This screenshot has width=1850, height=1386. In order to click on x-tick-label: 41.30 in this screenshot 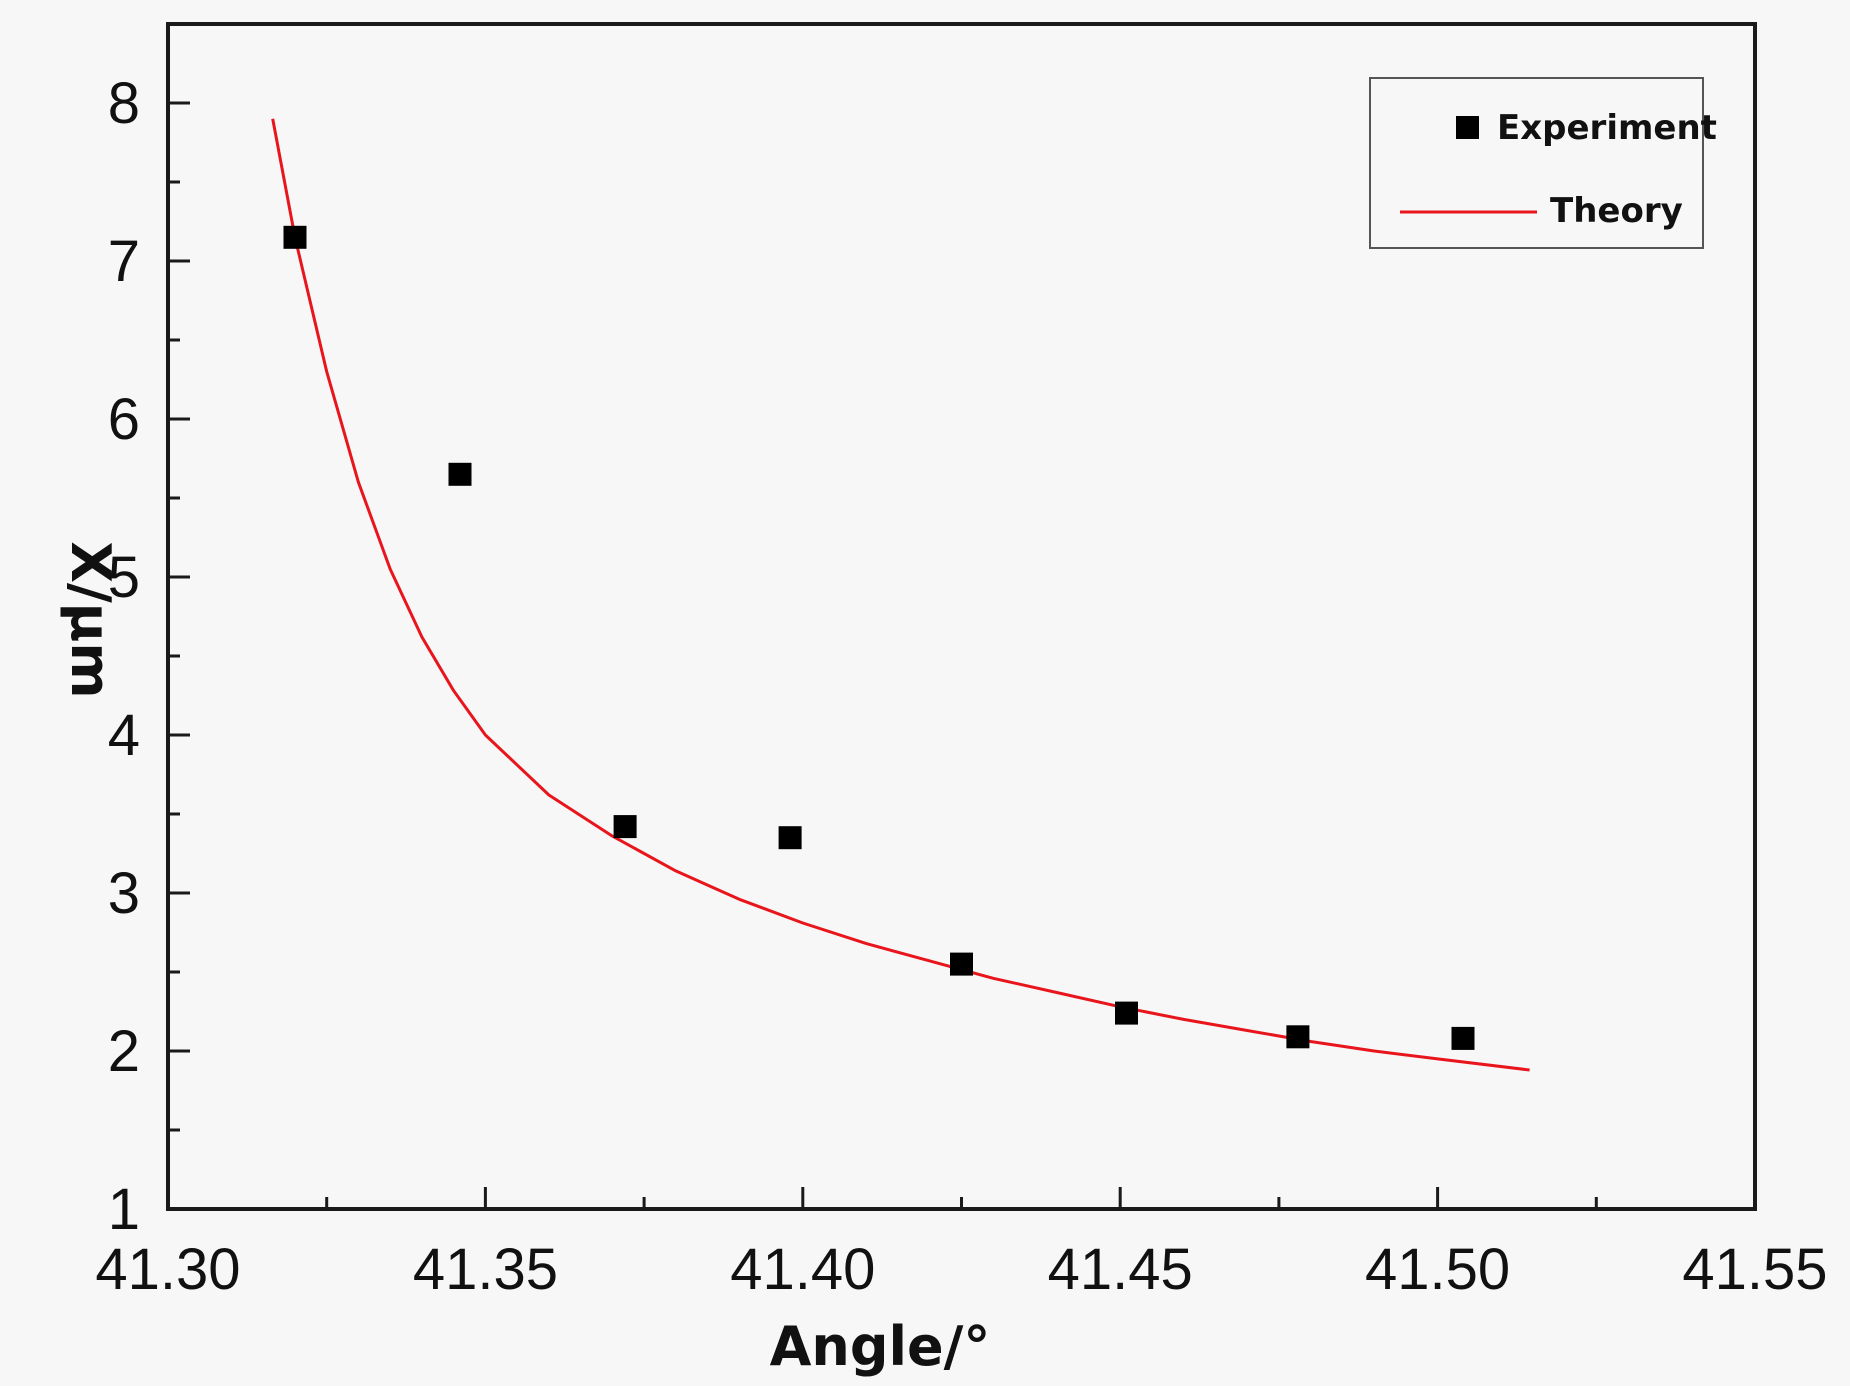, I will do `click(167, 1269)`.